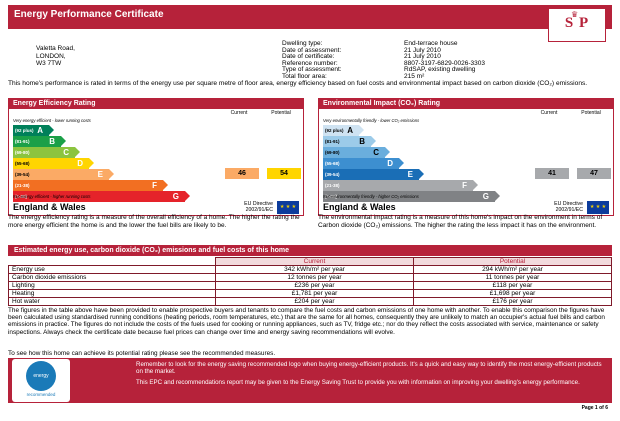 This screenshot has height=421, width=620. I want to click on detail-label: Dwelling type:, so click(302, 43).